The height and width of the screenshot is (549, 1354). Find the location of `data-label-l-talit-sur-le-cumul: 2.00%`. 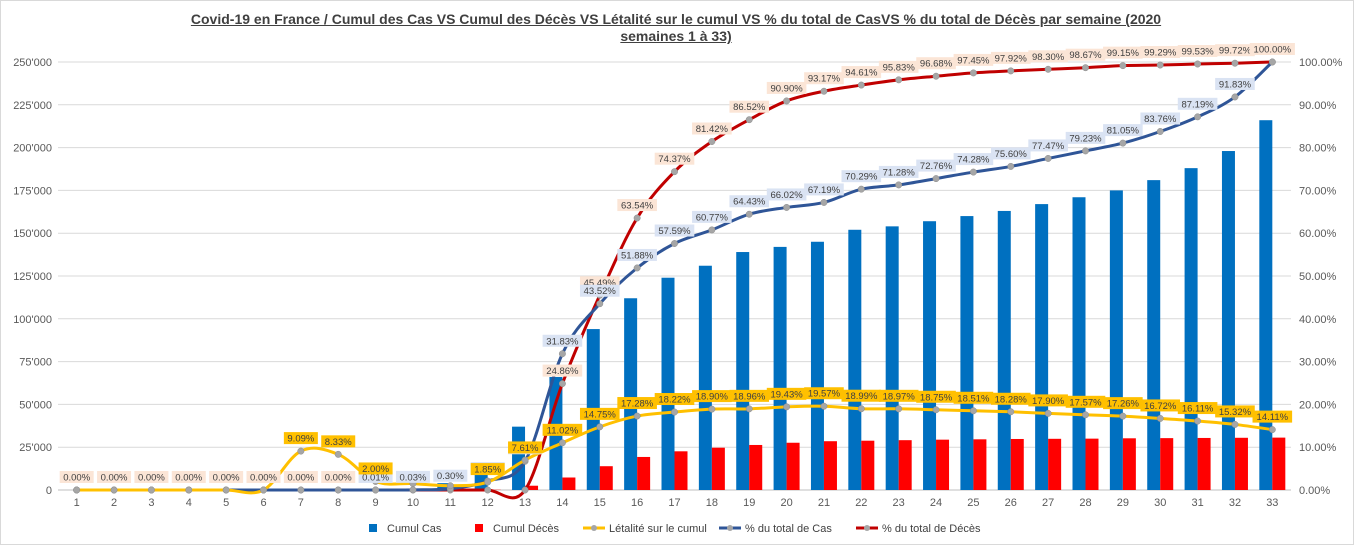

data-label-l-talit-sur-le-cumul: 2.00% is located at coordinates (375, 469).